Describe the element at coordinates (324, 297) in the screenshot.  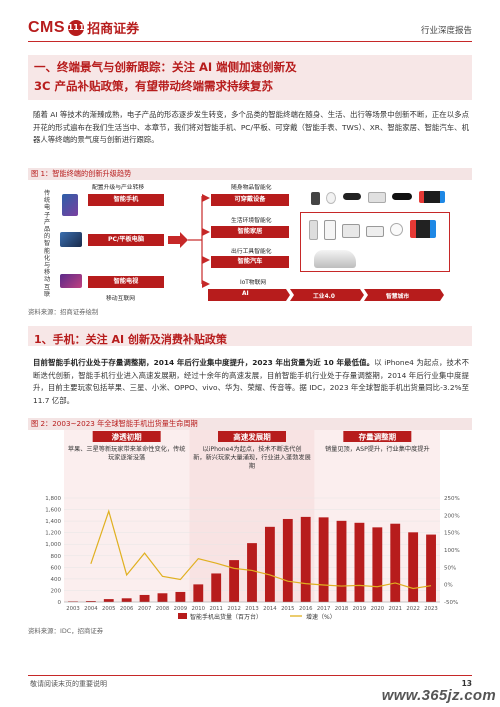
I see `chain-industry-4: 工业4.0` at that location.